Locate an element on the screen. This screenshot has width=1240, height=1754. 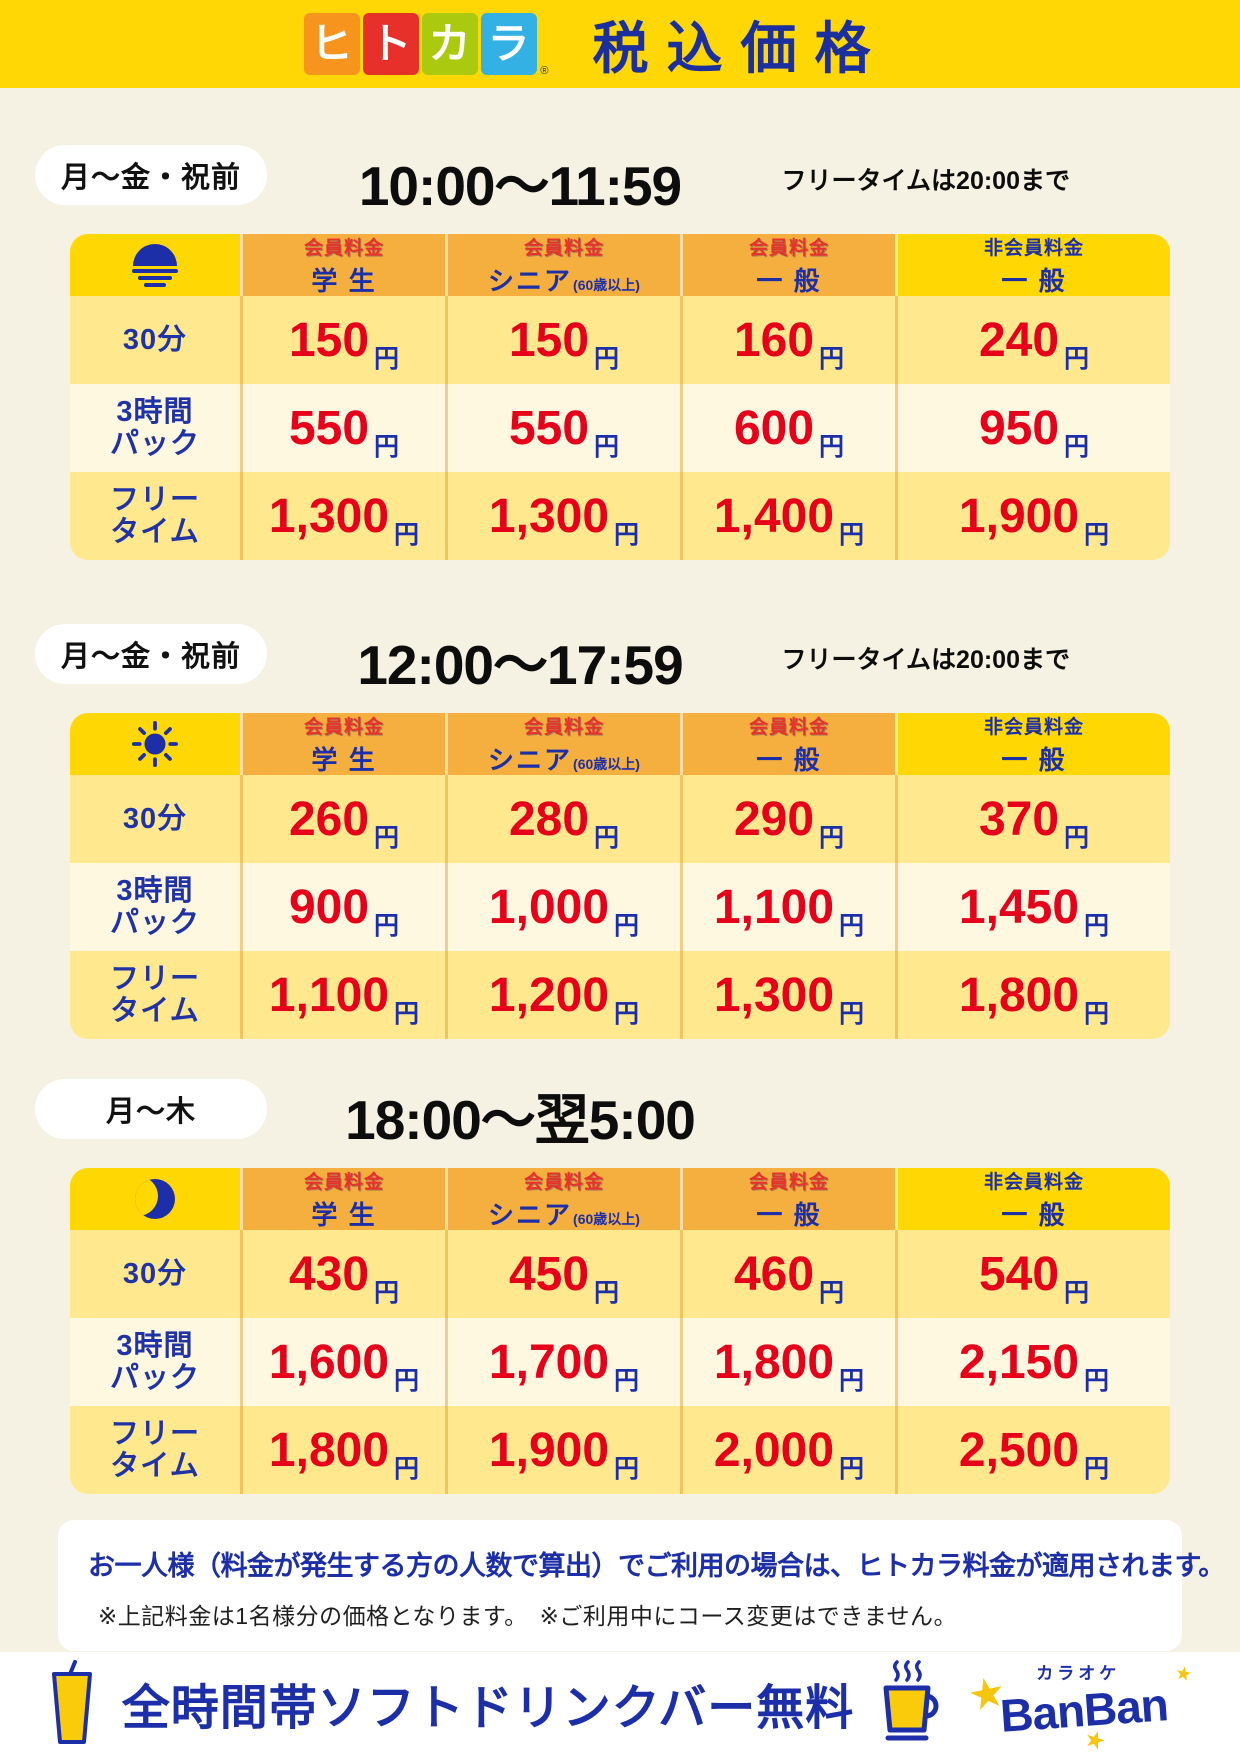
price-cell: 430 円 is located at coordinates (342, 1274).